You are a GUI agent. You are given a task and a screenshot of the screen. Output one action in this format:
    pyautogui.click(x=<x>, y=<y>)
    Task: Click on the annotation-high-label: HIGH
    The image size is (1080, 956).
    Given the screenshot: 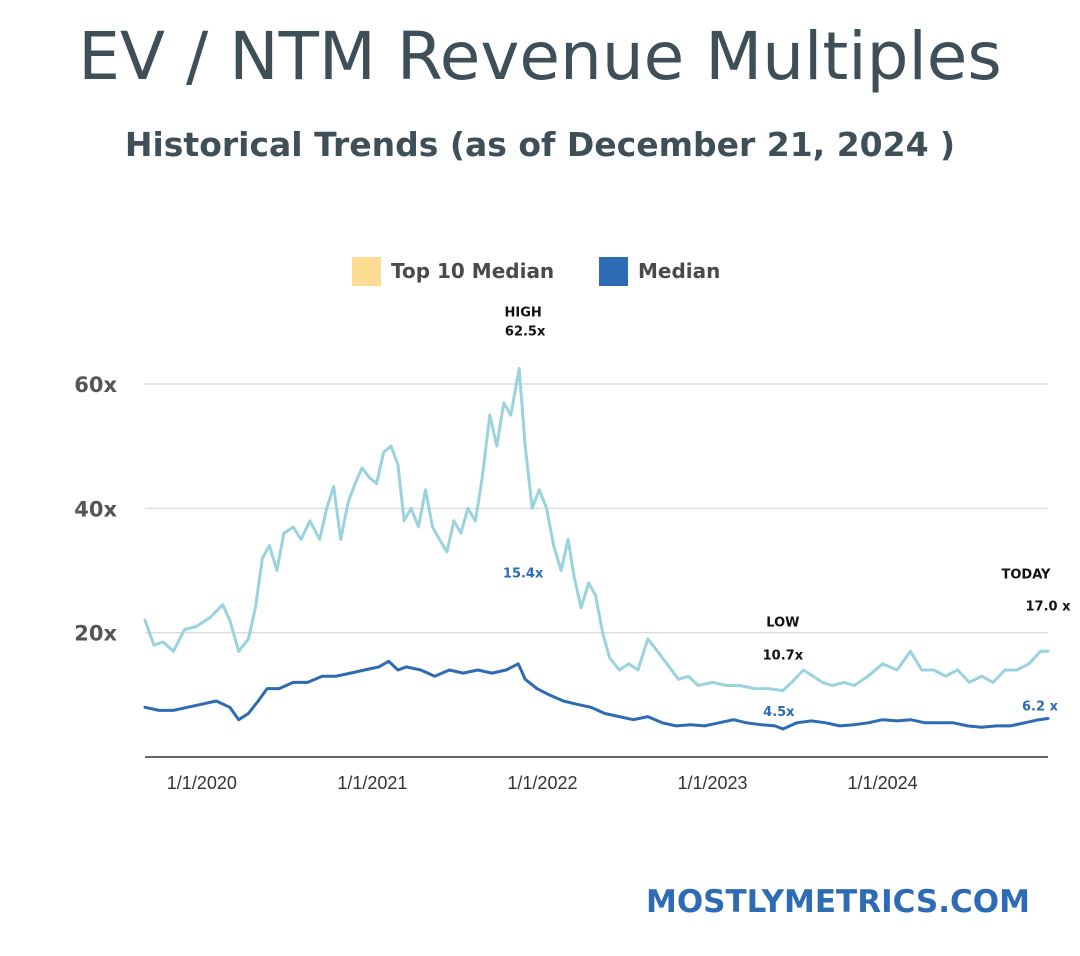 What is the action you would take?
    pyautogui.click(x=523, y=312)
    